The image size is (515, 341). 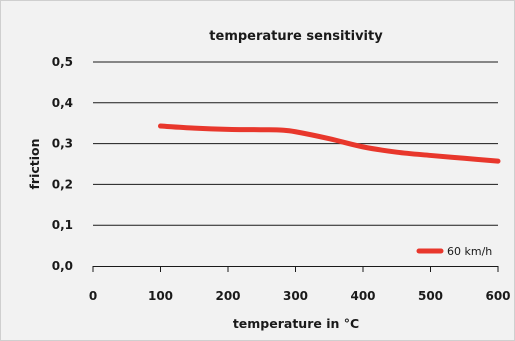 I want to click on x-axis-title: temperature in °C, so click(x=296, y=323).